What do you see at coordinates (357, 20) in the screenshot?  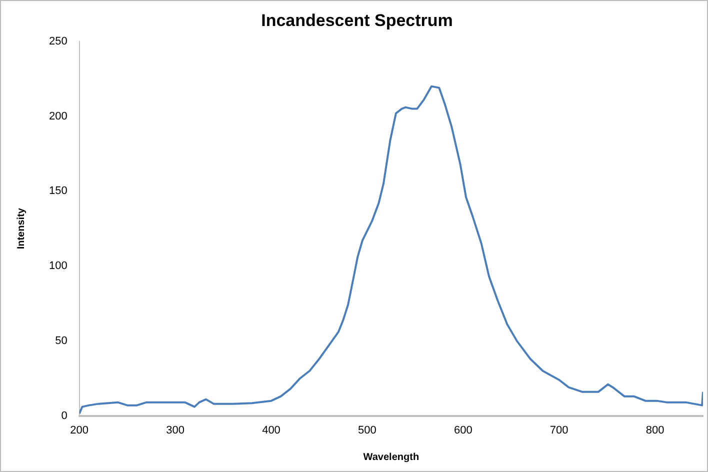 I see `chart-title: Incandescent Spectrum` at bounding box center [357, 20].